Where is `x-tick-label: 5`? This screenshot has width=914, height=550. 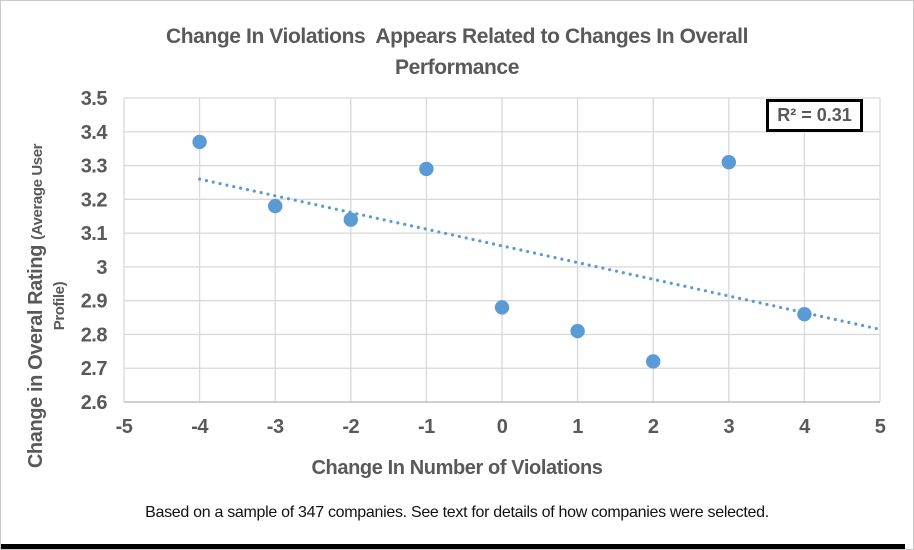
x-tick-label: 5 is located at coordinates (880, 427).